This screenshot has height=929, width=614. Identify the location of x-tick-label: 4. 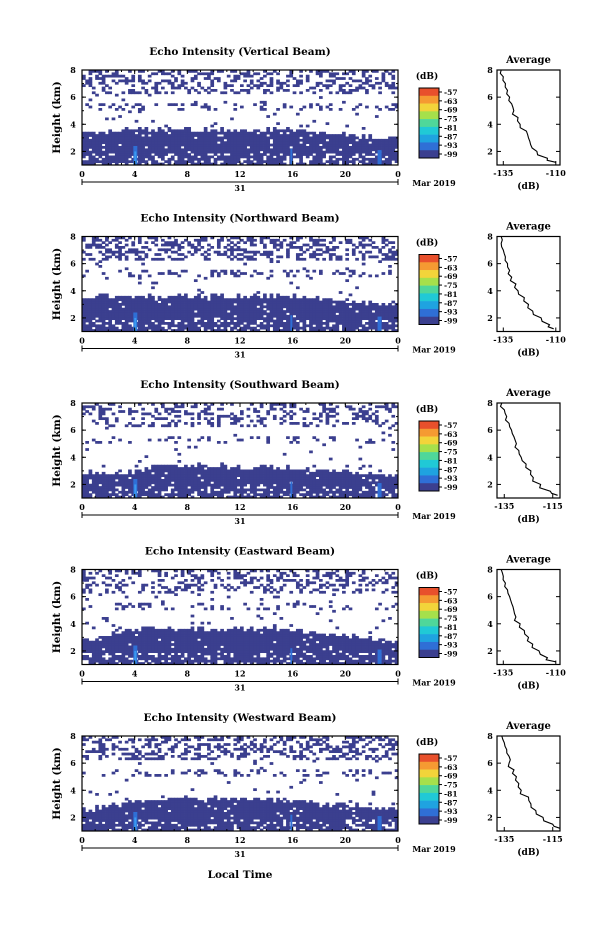
(135, 174).